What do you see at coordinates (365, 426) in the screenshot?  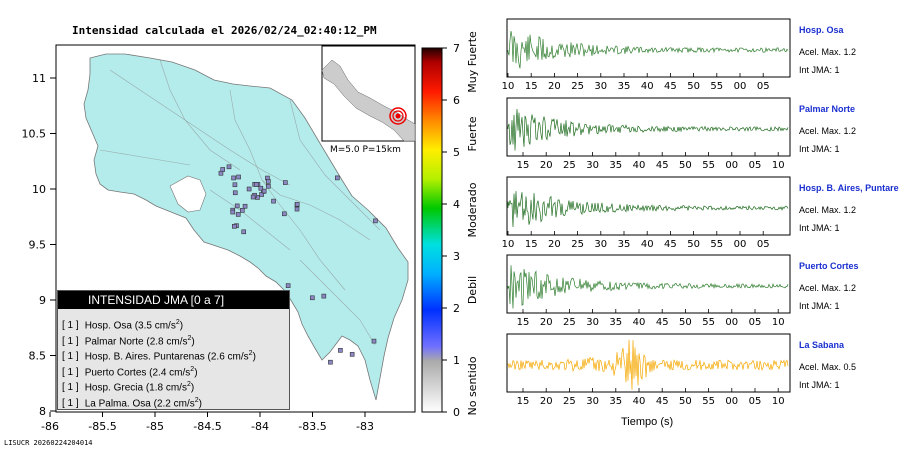 I see `lon-tick-label: -83` at bounding box center [365, 426].